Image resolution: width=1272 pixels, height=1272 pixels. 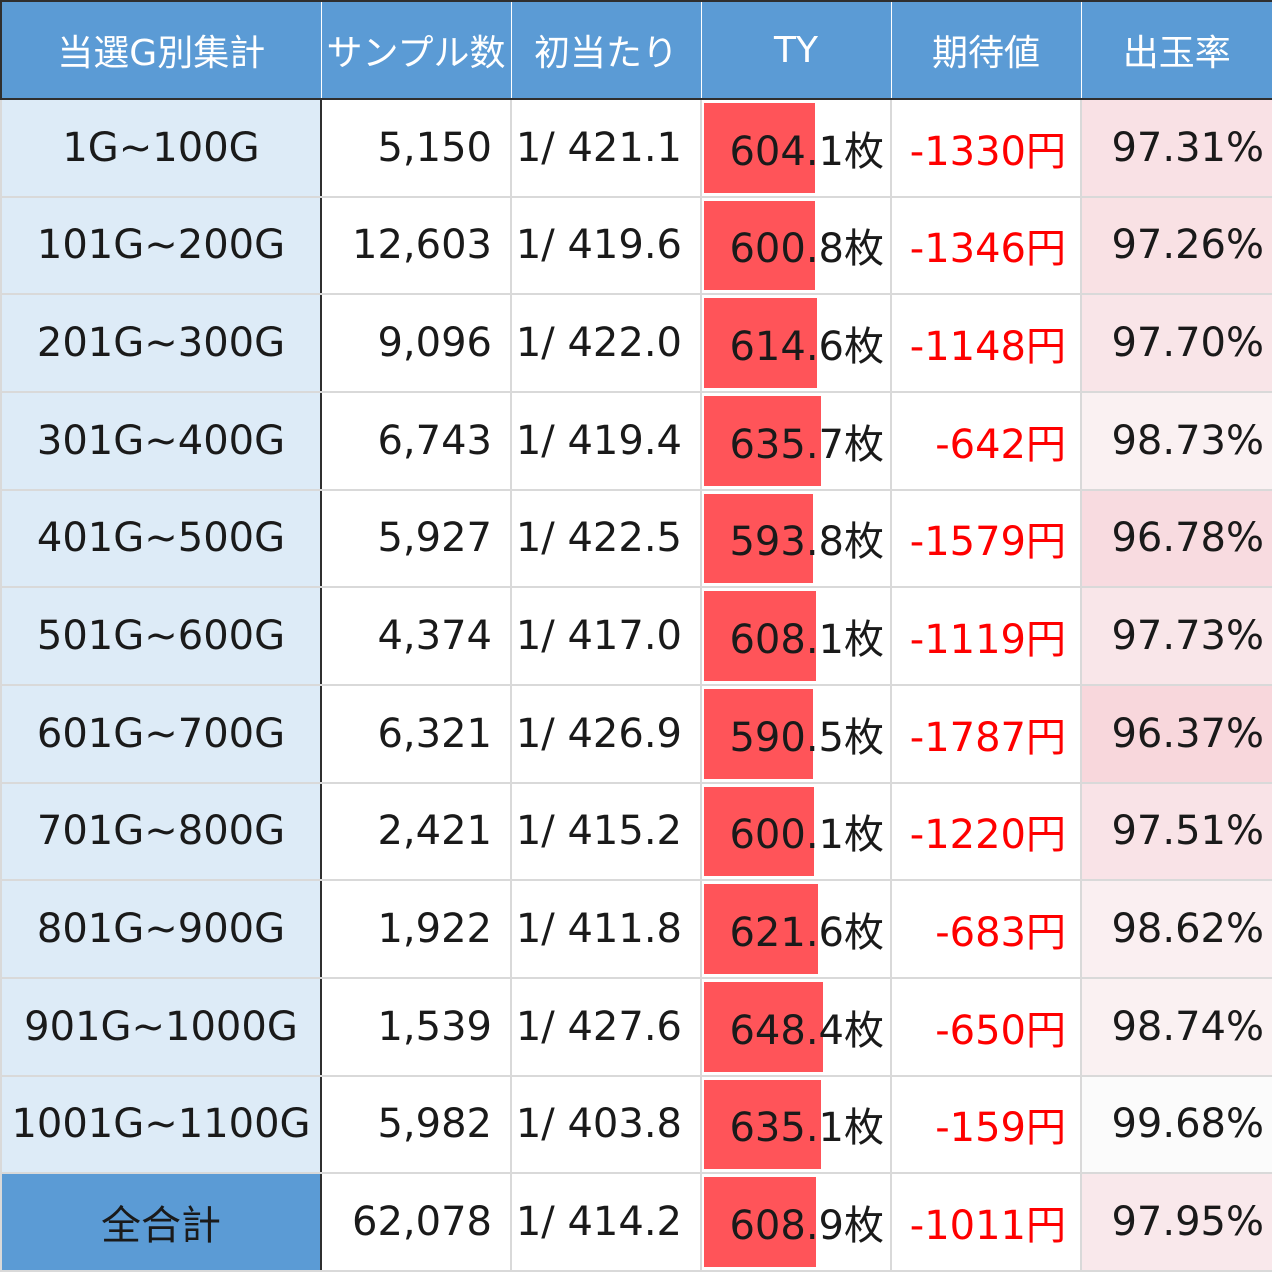 What do you see at coordinates (986, 1222) in the screenshot?
I see `expected-value-cell: -1011円` at bounding box center [986, 1222].